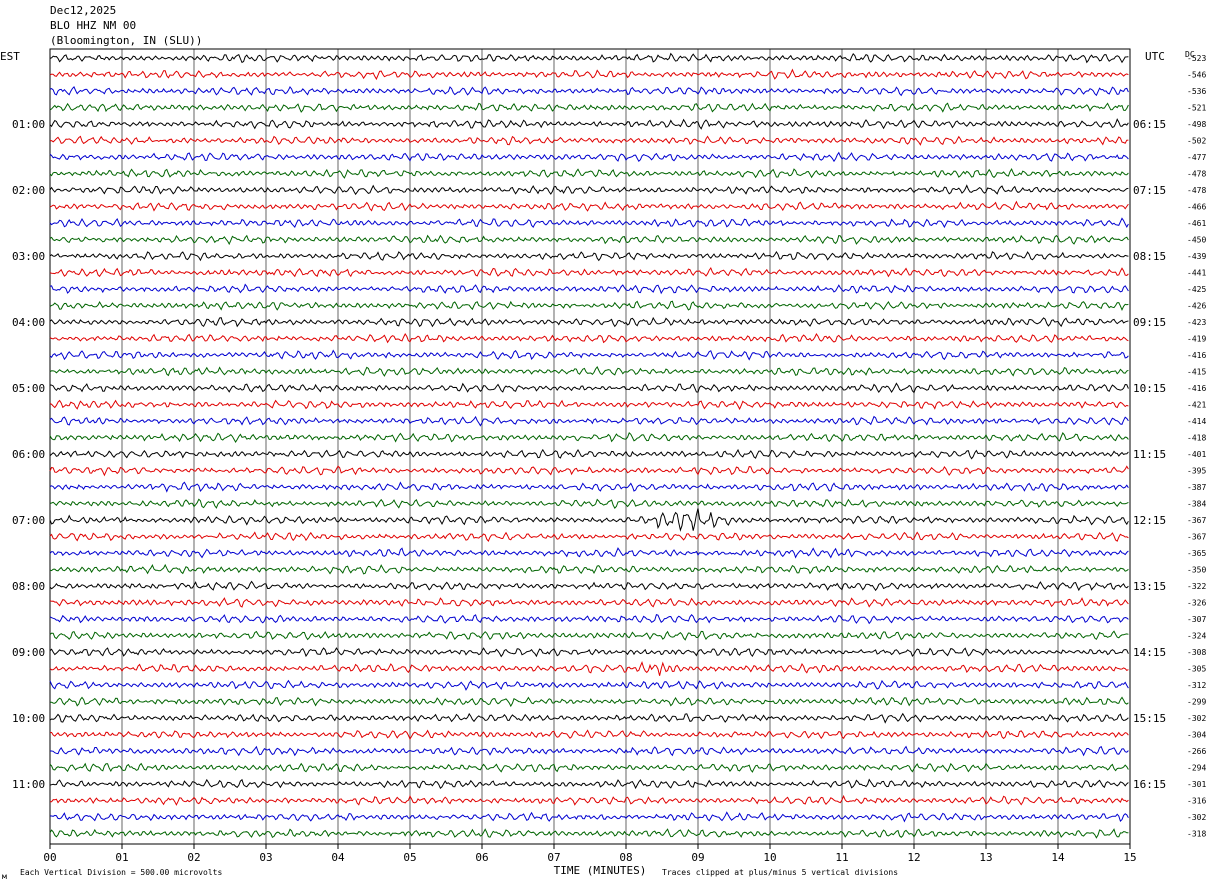 Image resolution: width=1210 pixels, height=886 pixels. What do you see at coordinates (1196, 157) in the screenshot?
I see `dc-offset-label: -477` at bounding box center [1196, 157].